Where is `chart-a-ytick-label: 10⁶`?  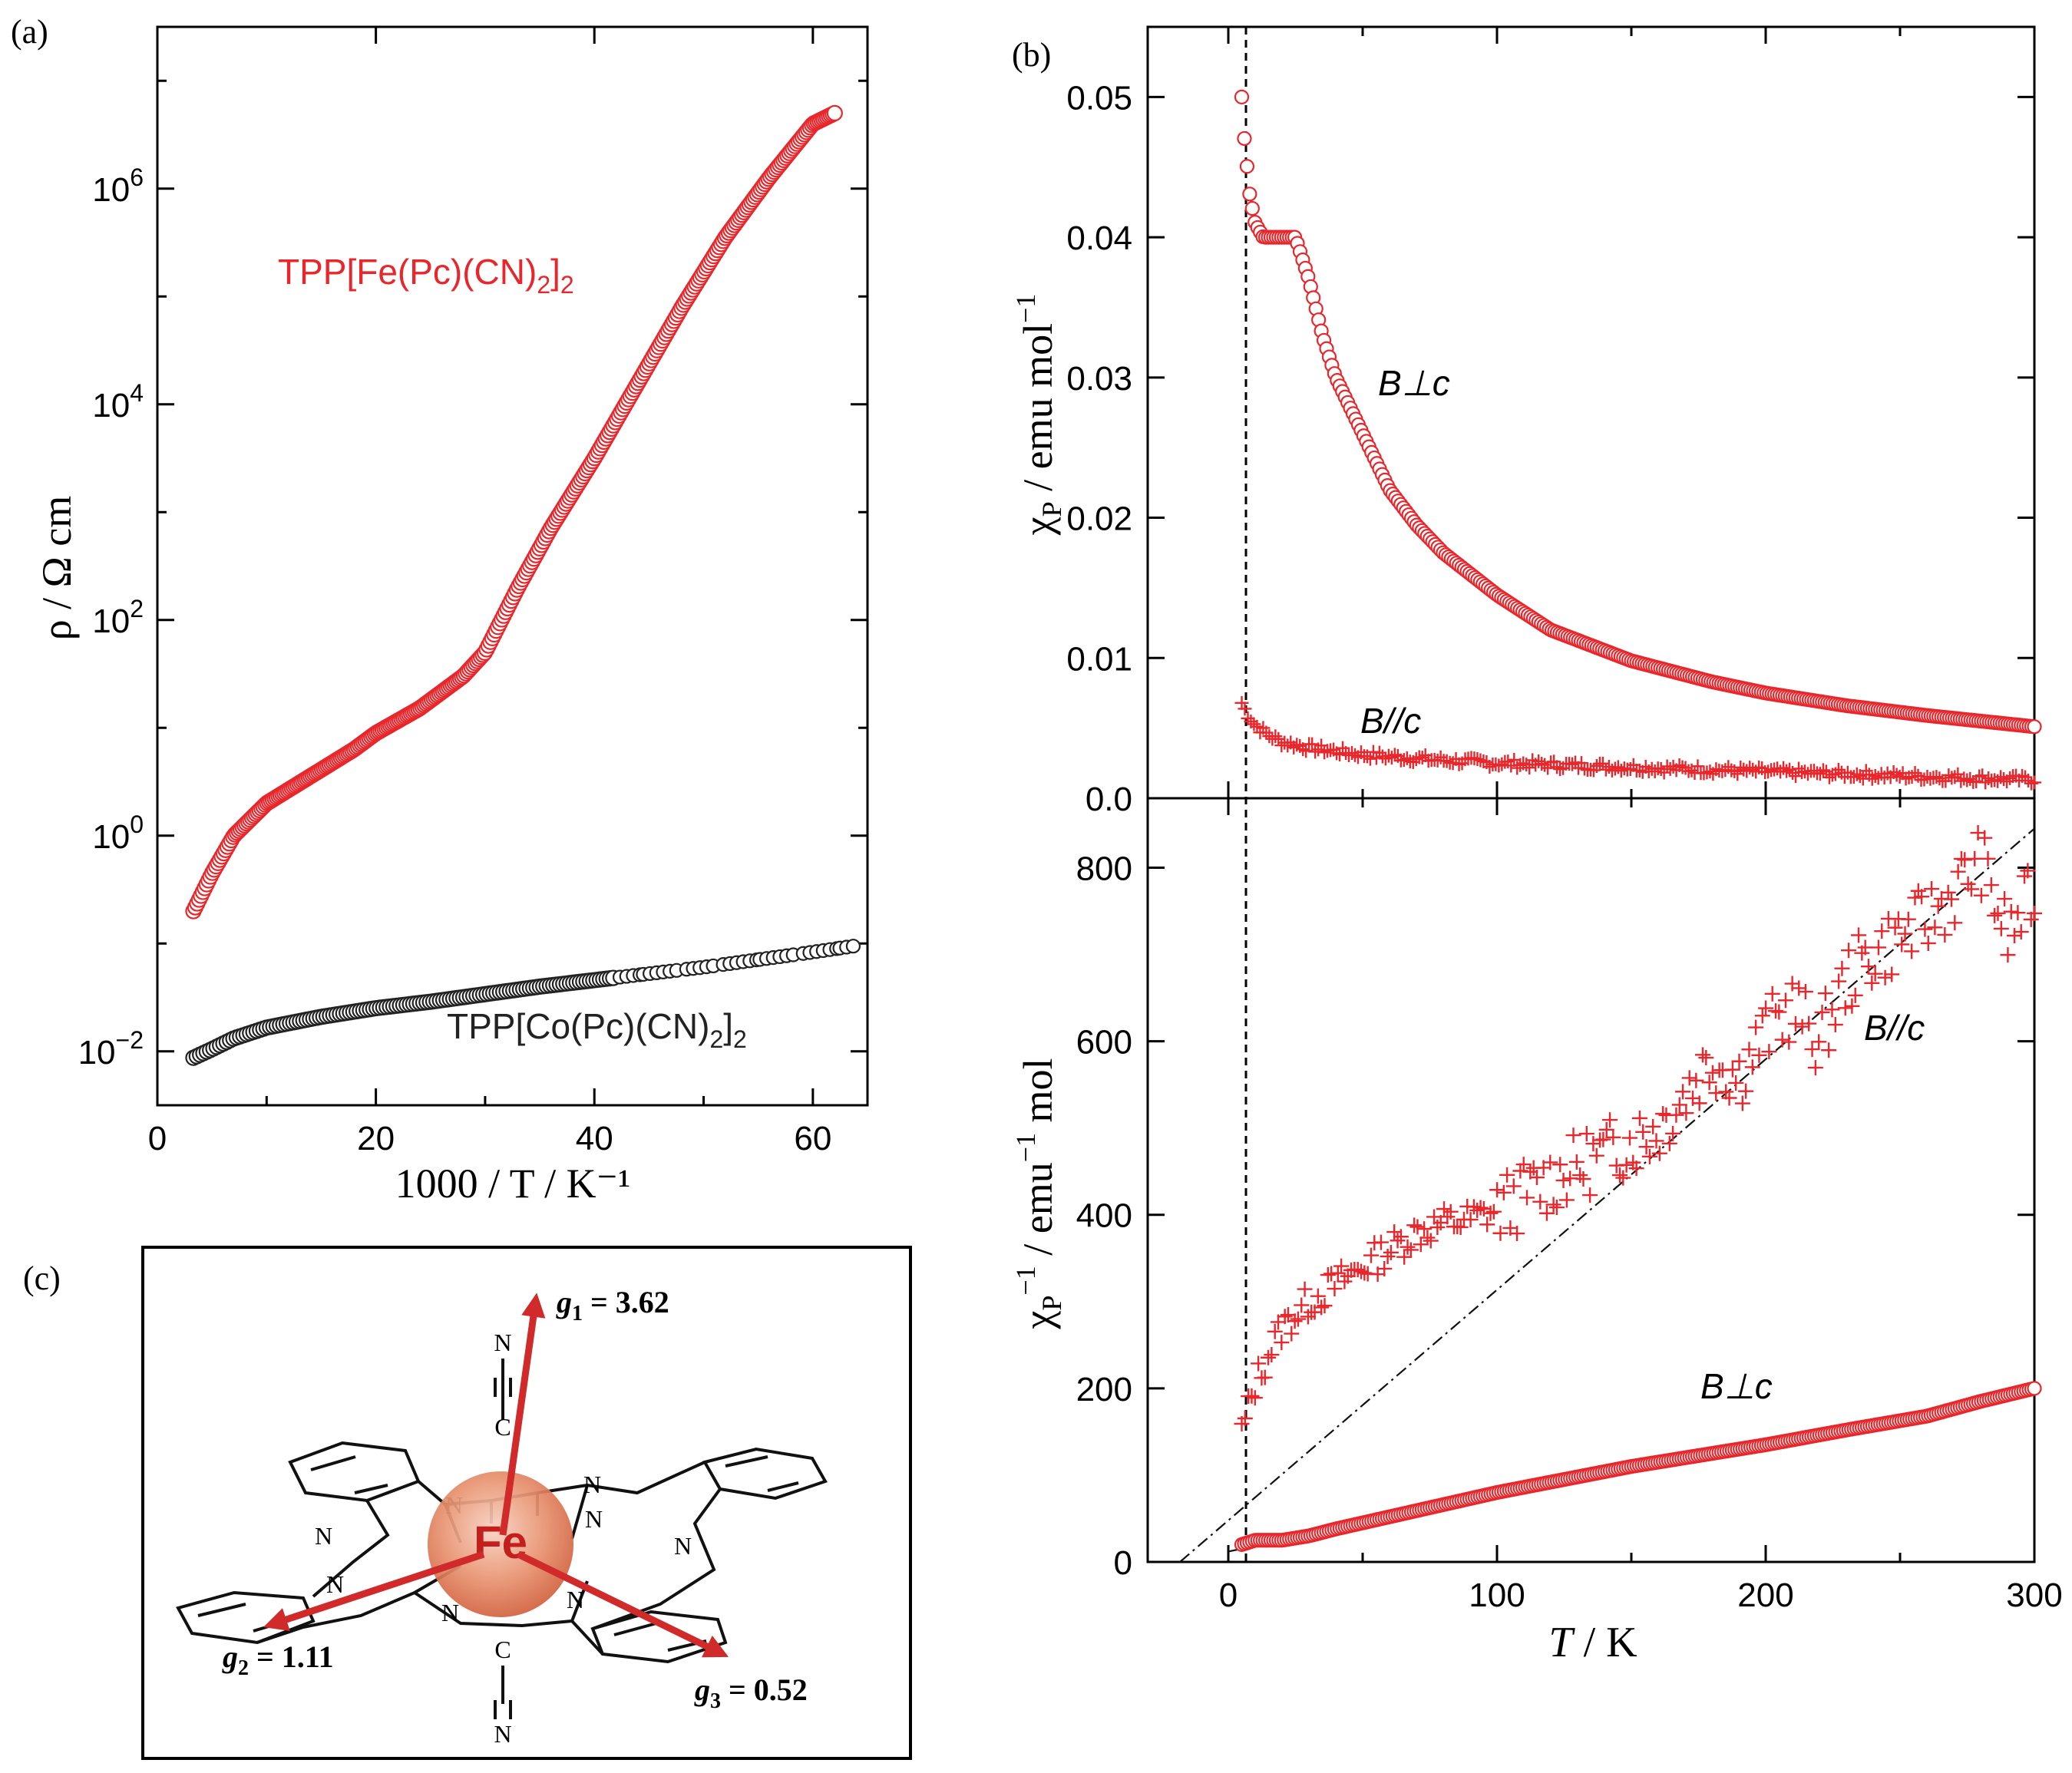 chart-a-ytick-label: 10⁶ is located at coordinates (118, 186).